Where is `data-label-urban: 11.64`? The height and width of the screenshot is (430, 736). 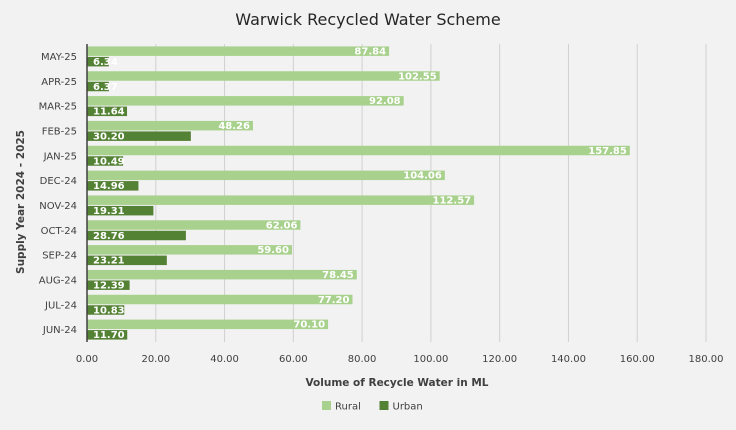 data-label-urban: 11.64 is located at coordinates (109, 112).